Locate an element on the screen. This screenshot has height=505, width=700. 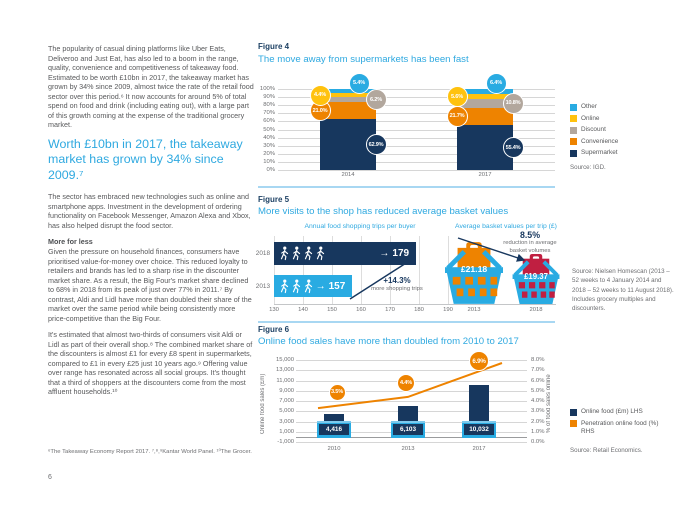
bar-segment-convenience is located at coordinates (485, 116).